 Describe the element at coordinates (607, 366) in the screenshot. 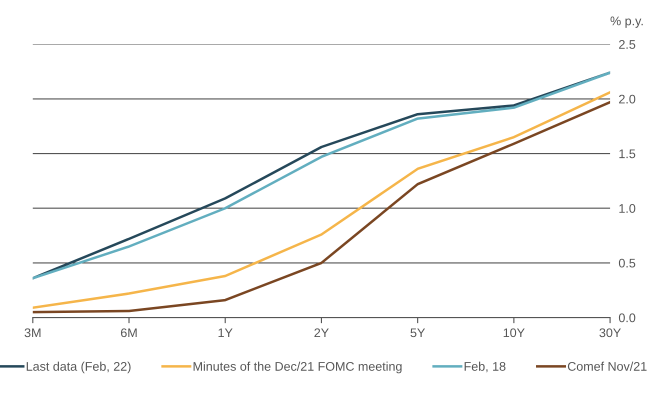

I see `legend-label: Comef Nov/21` at that location.